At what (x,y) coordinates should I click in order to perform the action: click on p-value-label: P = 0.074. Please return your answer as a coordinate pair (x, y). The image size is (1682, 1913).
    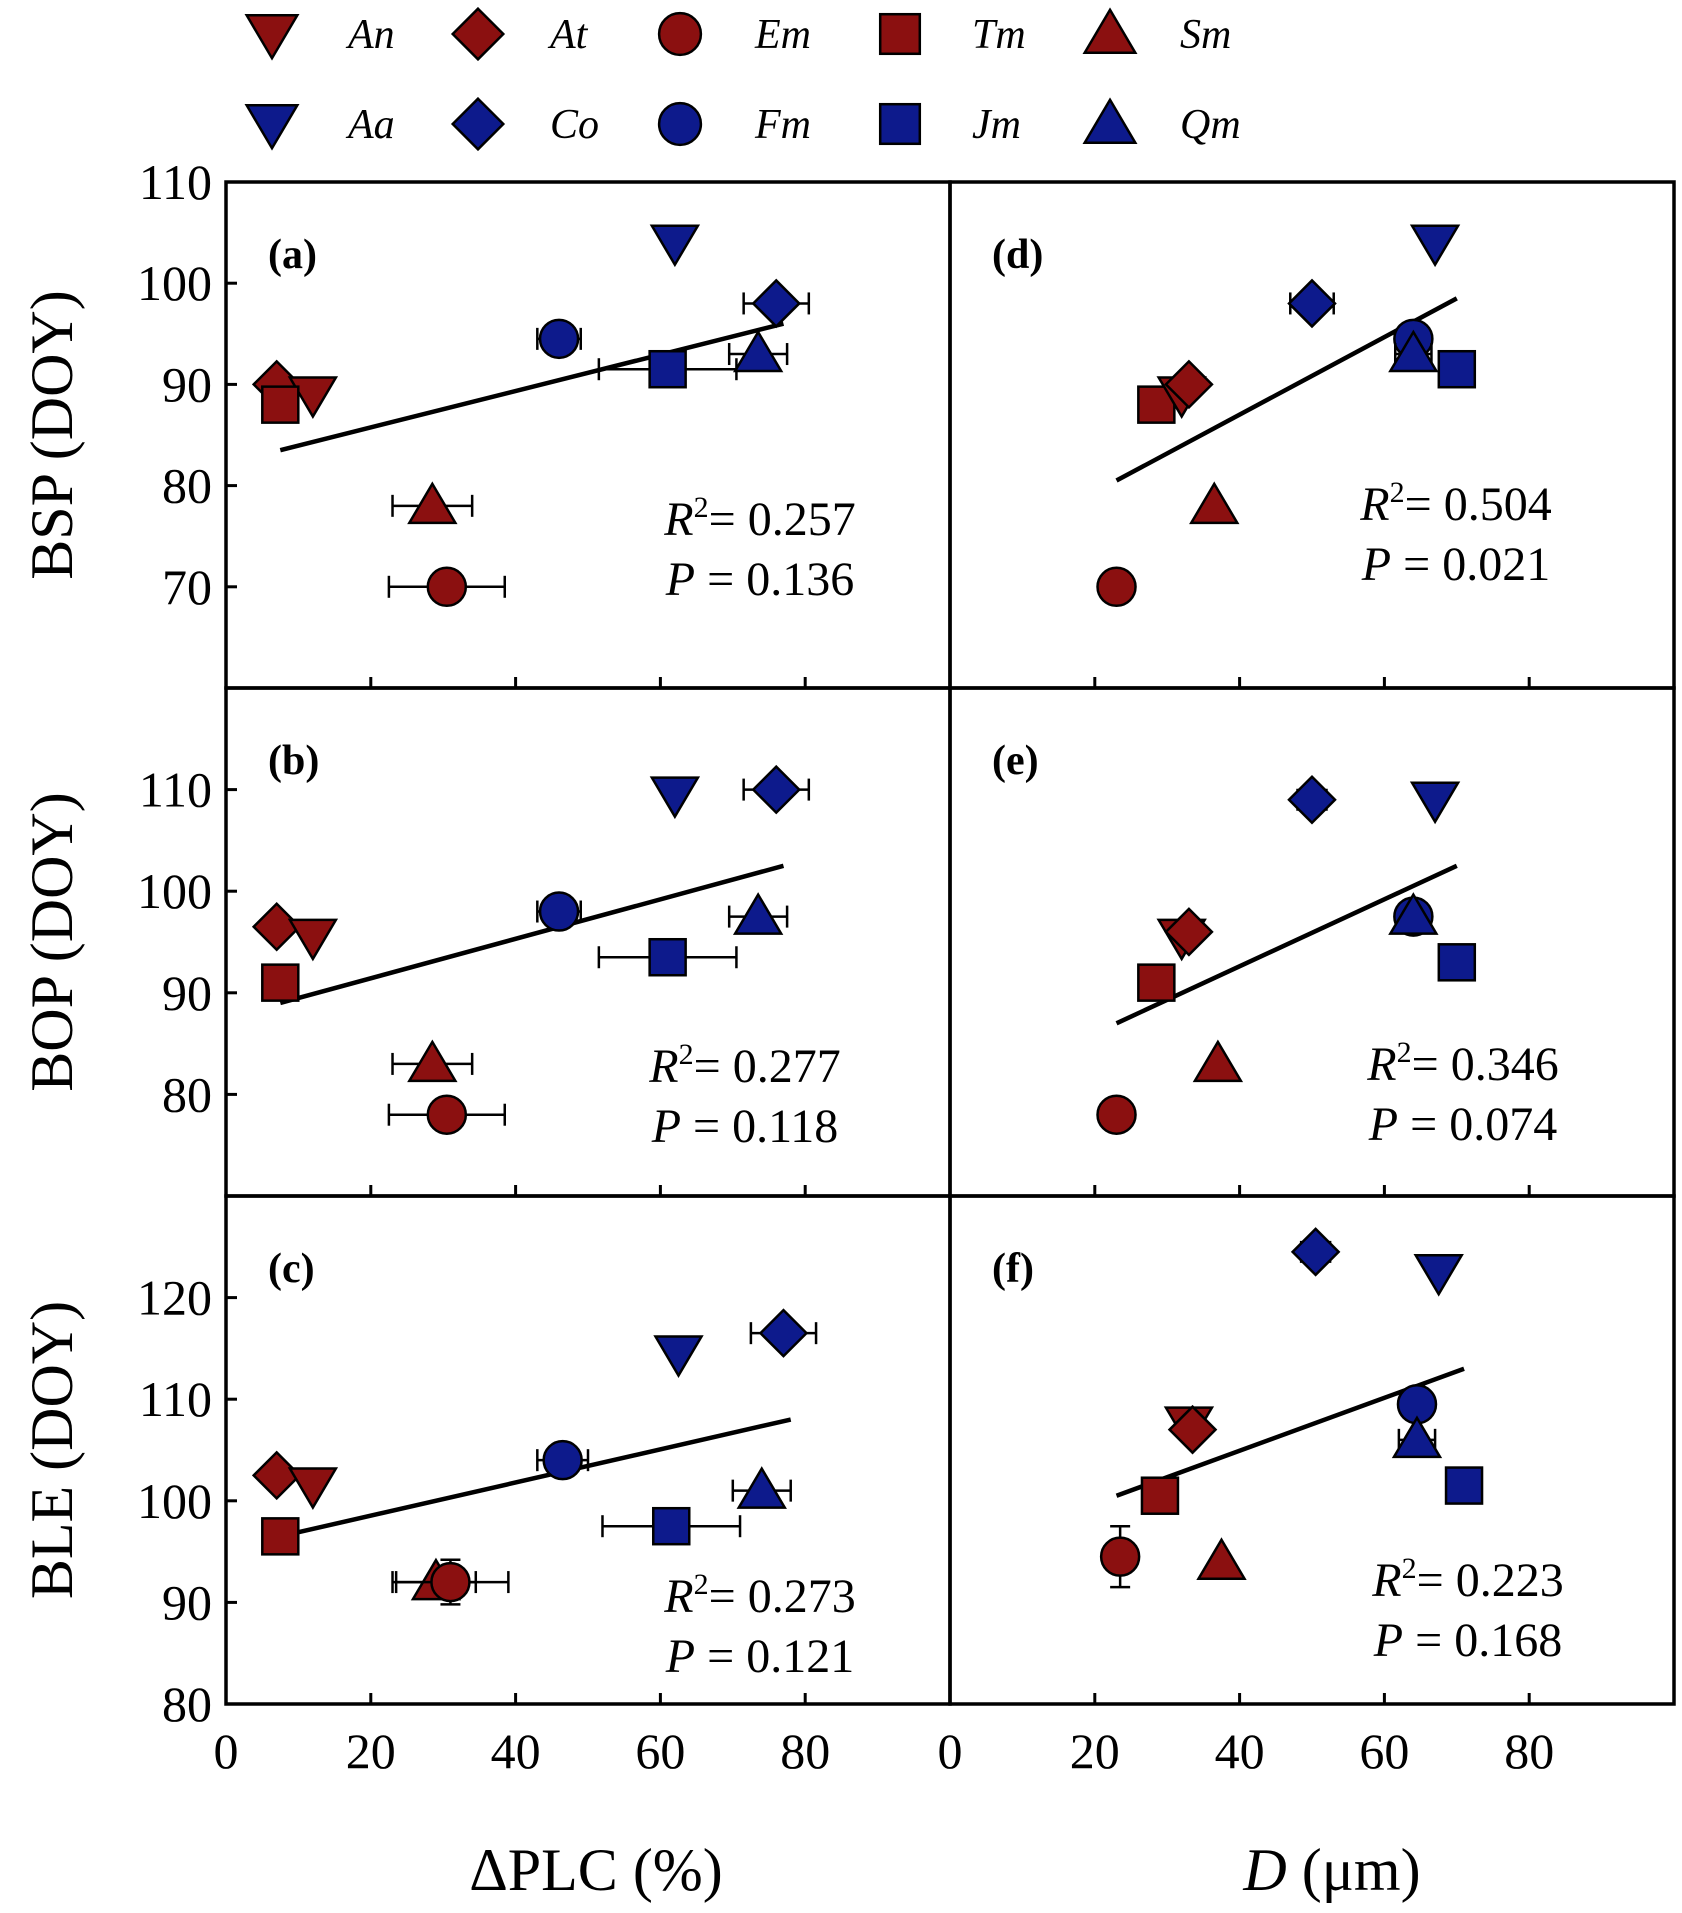
    Looking at the image, I should click on (1462, 1124).